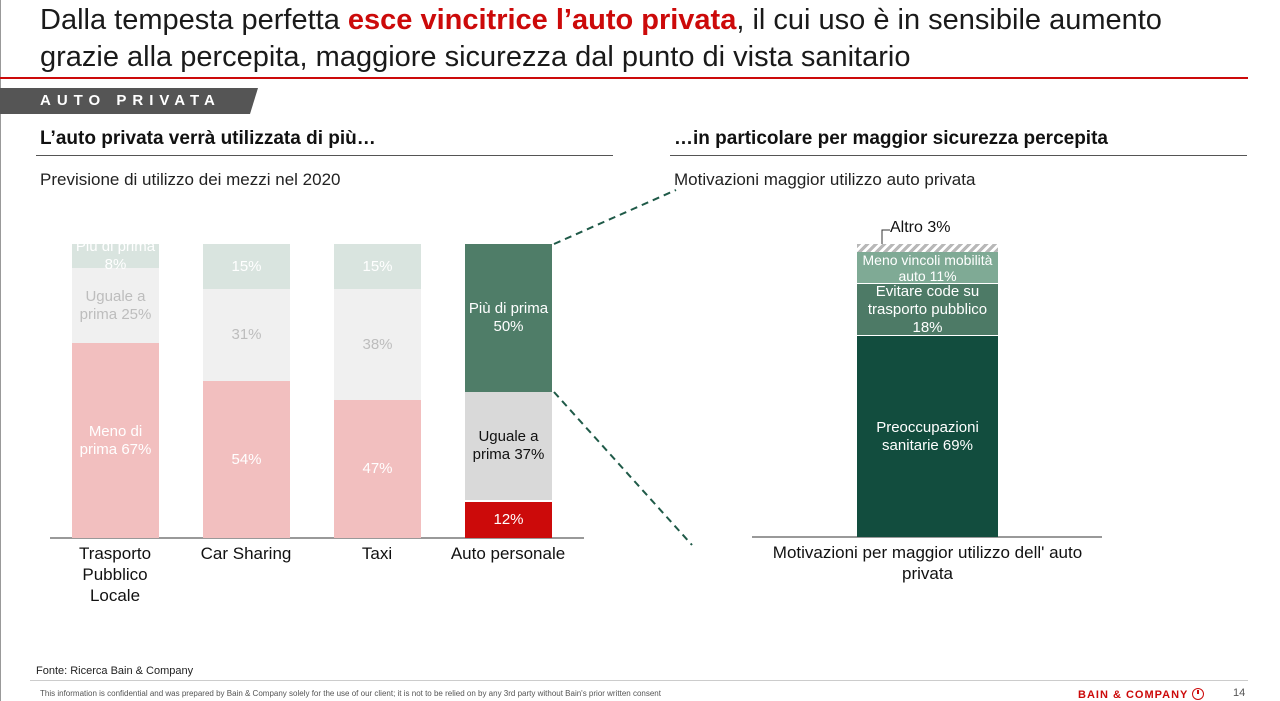  Describe the element at coordinates (624, 78) in the screenshot. I see `title-rule` at that location.